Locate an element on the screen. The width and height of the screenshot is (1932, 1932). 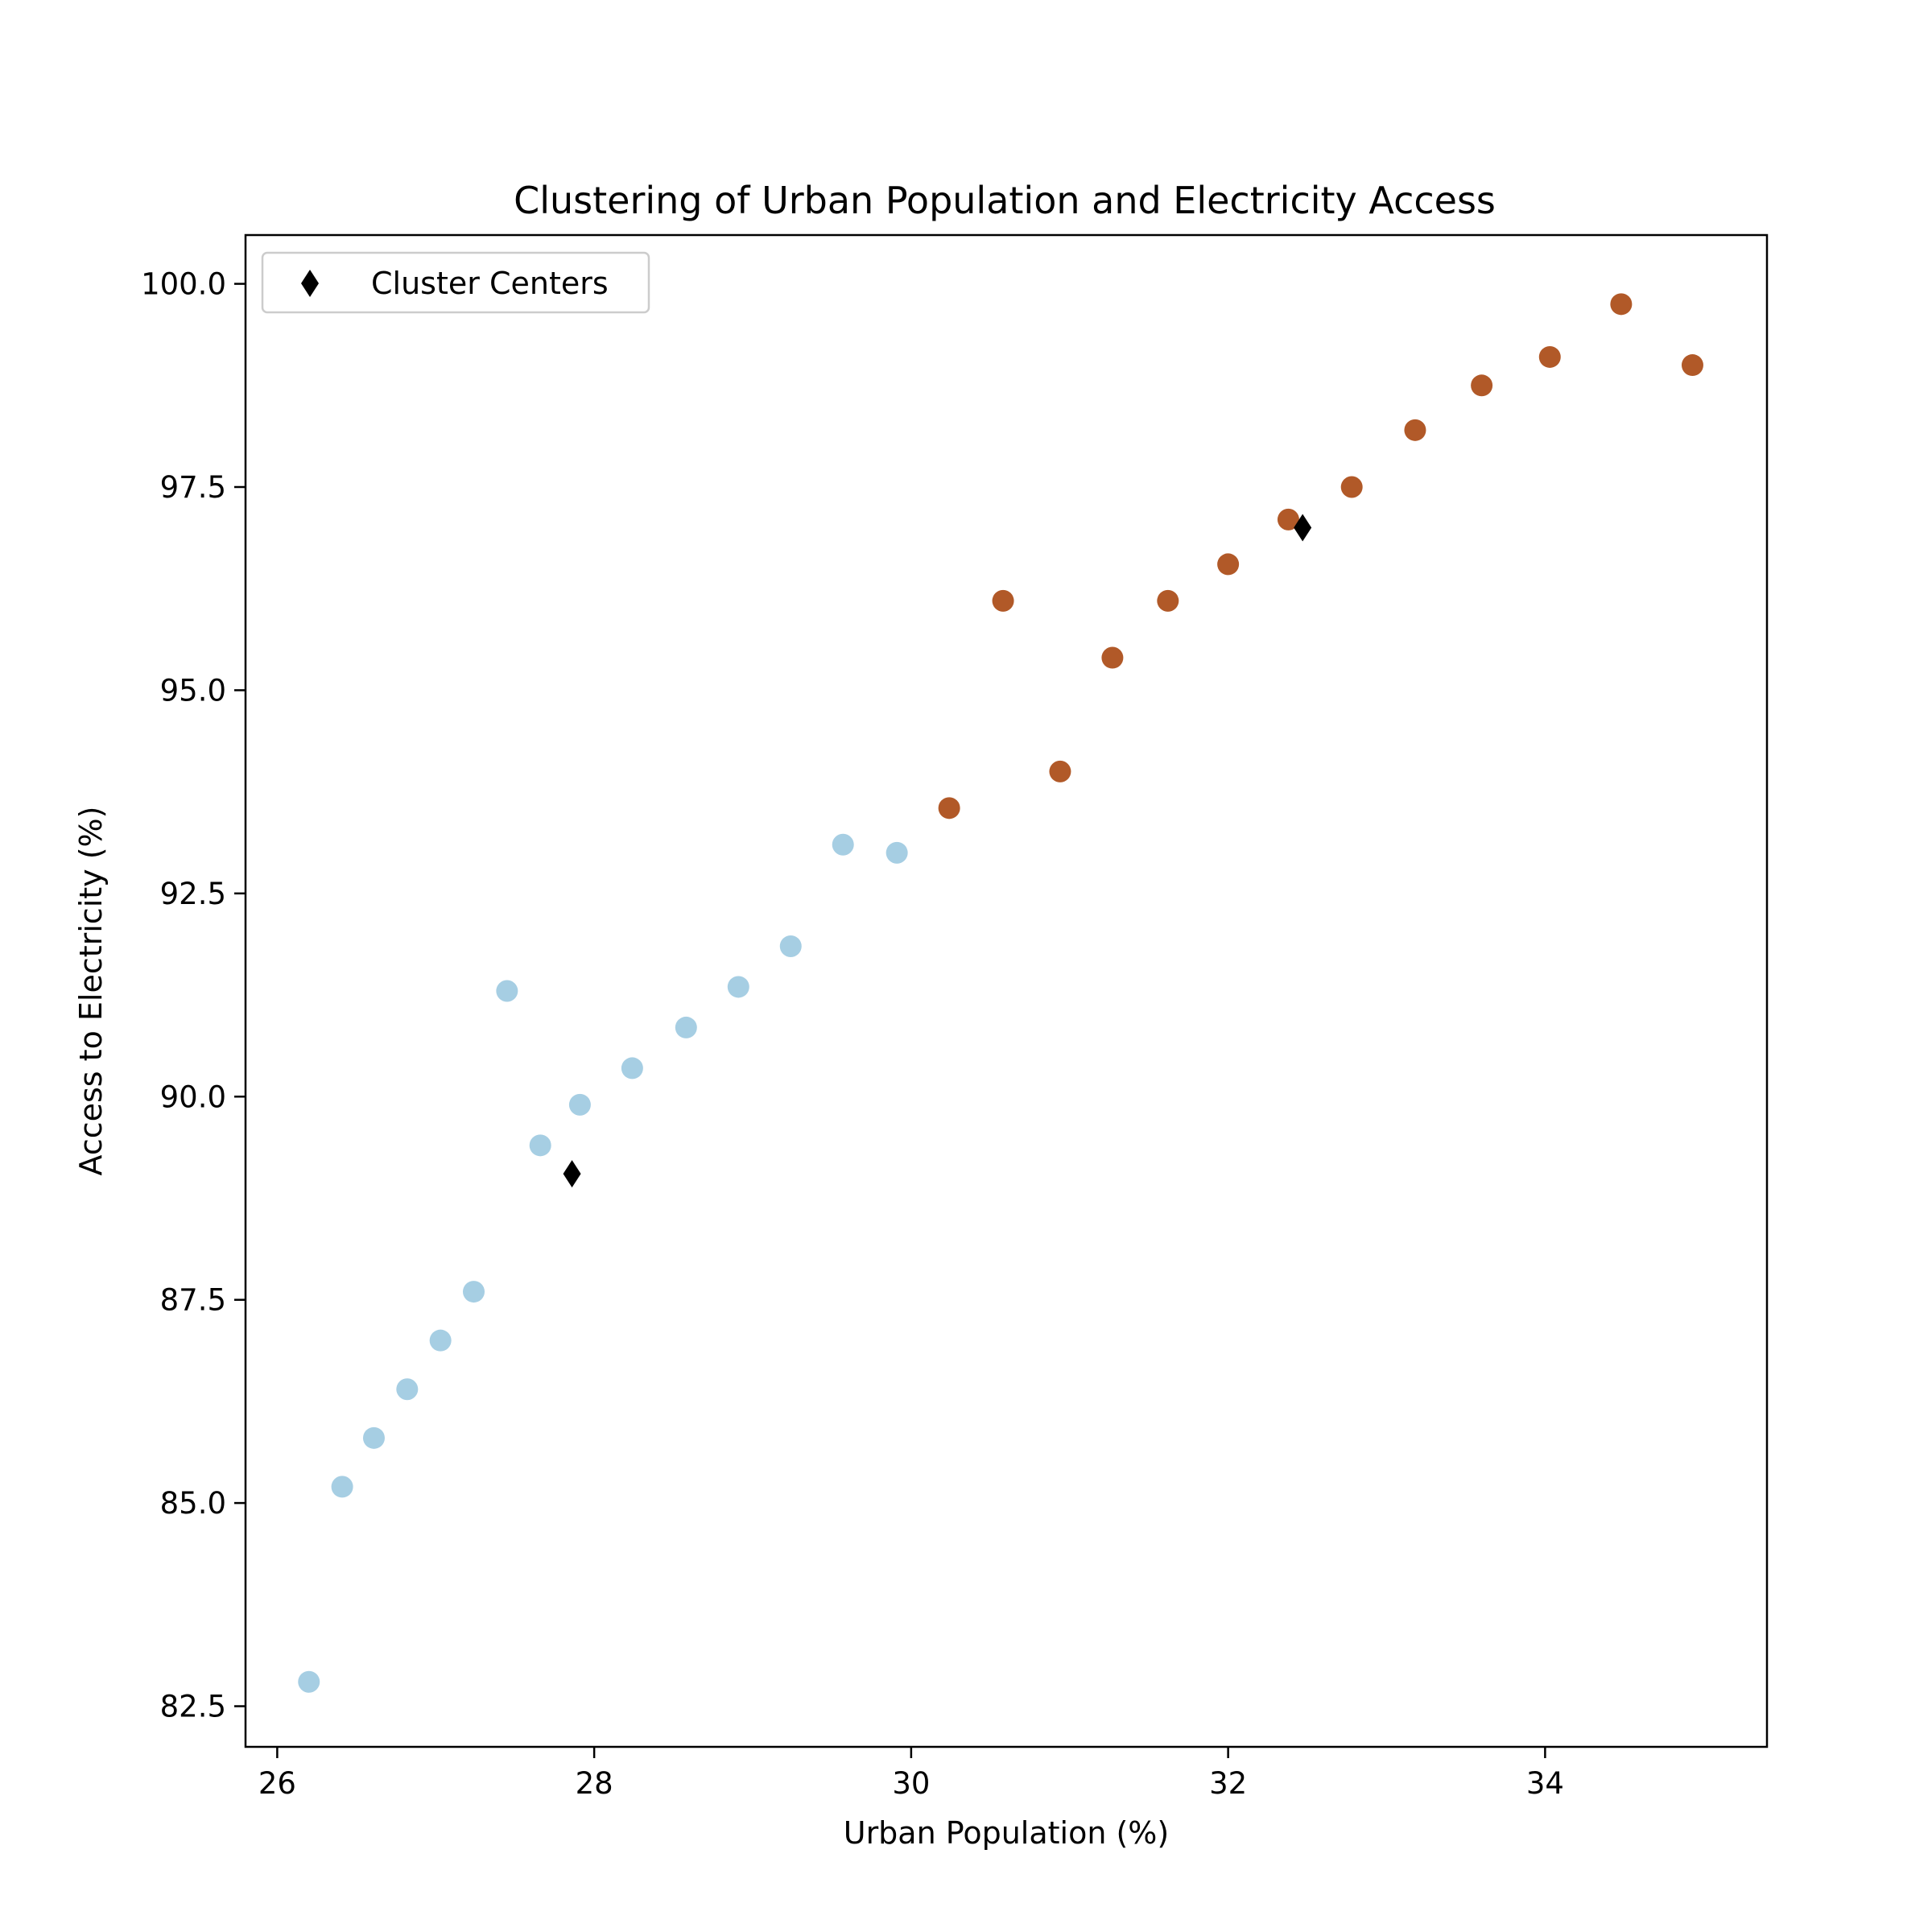
y-tick-label: 97.5 is located at coordinates (193, 487).